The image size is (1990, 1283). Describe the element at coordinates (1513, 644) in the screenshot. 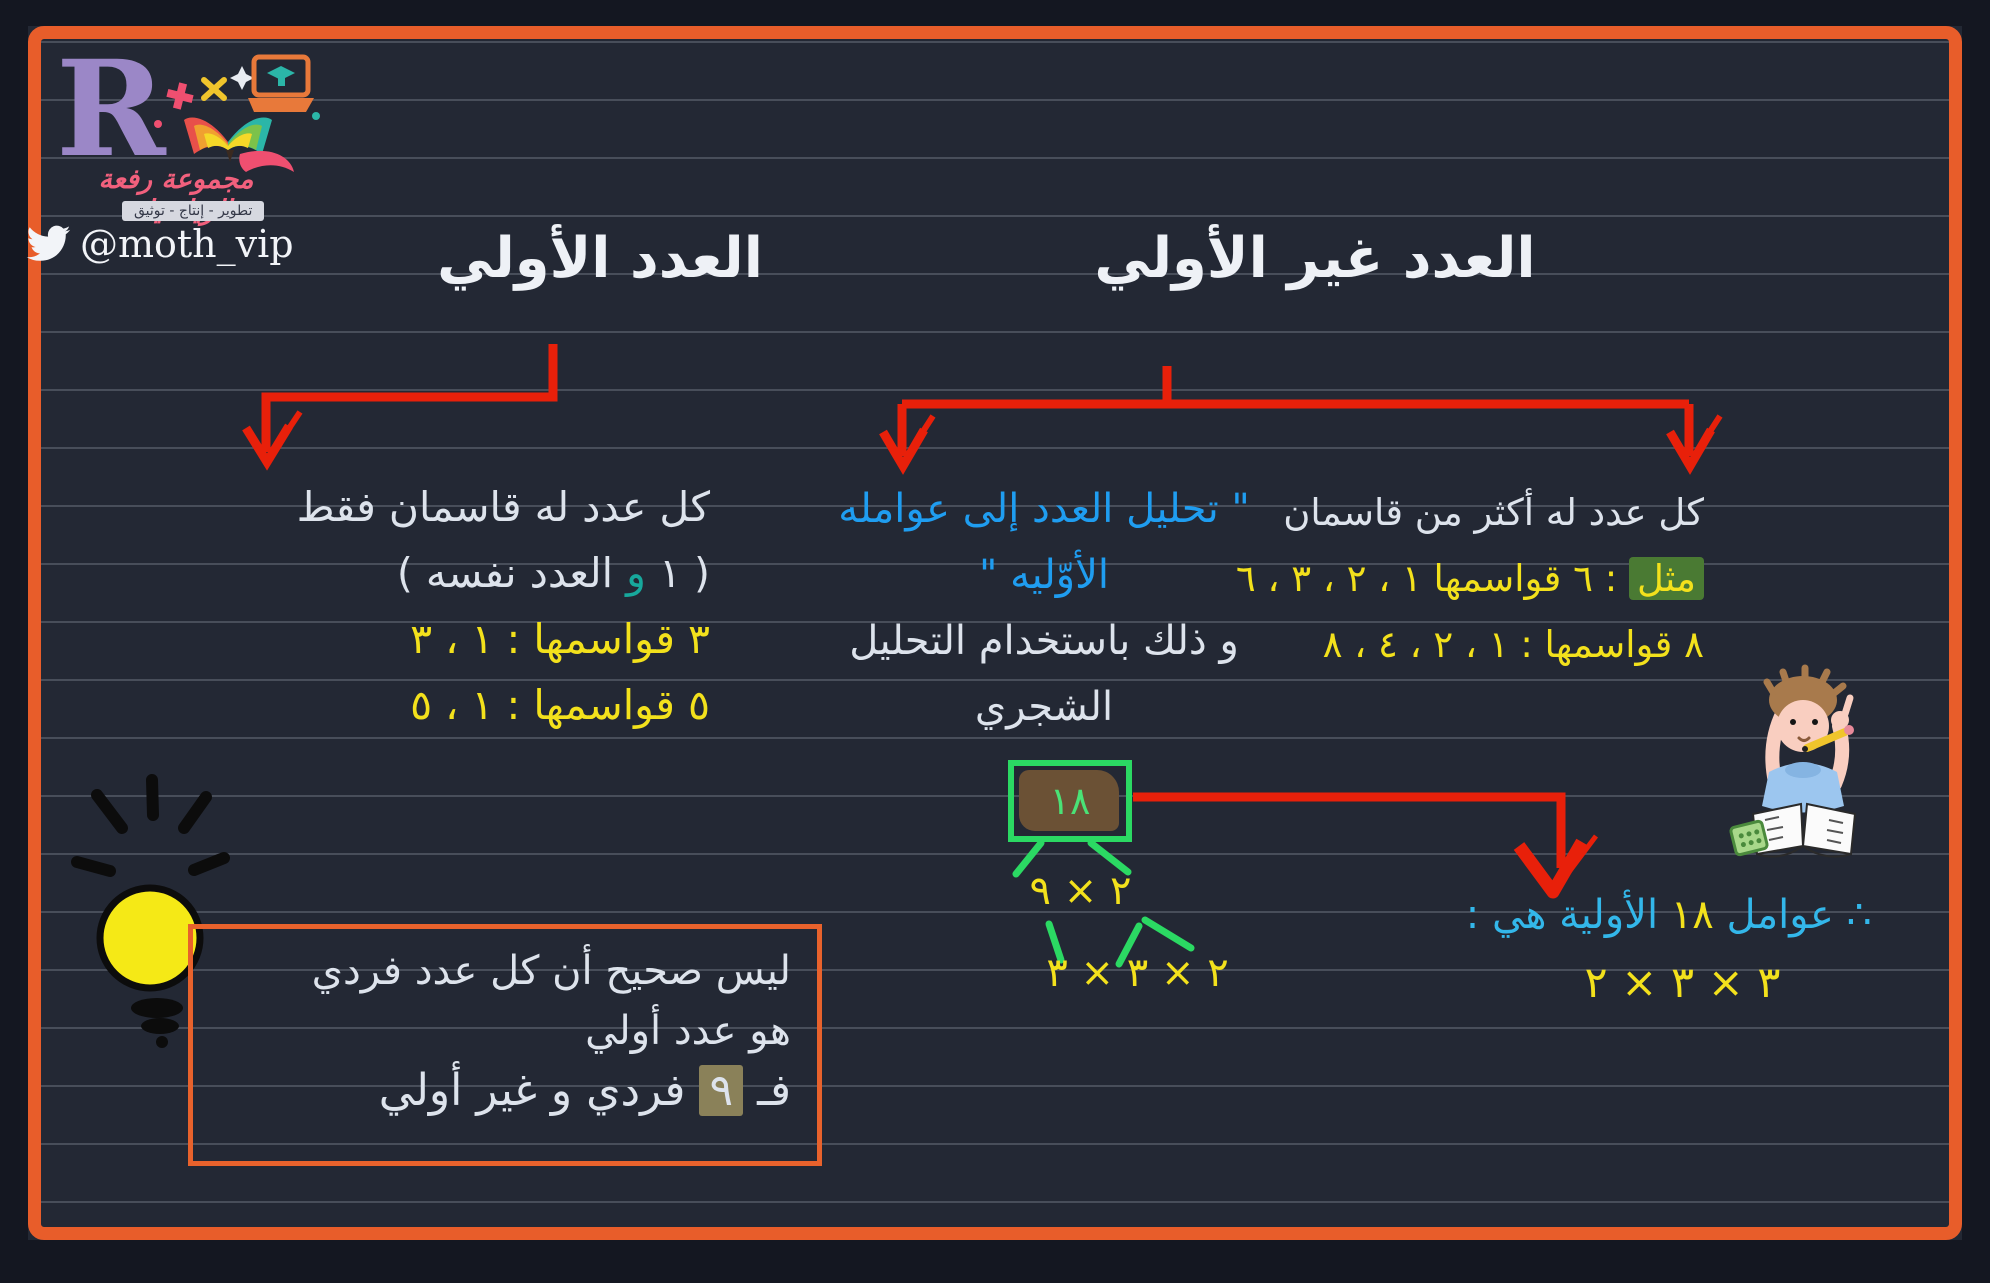

I see `nonprime-example-8: ٨ قواسمها : ١ ، ٢ ، ٤ ، ٨` at that location.